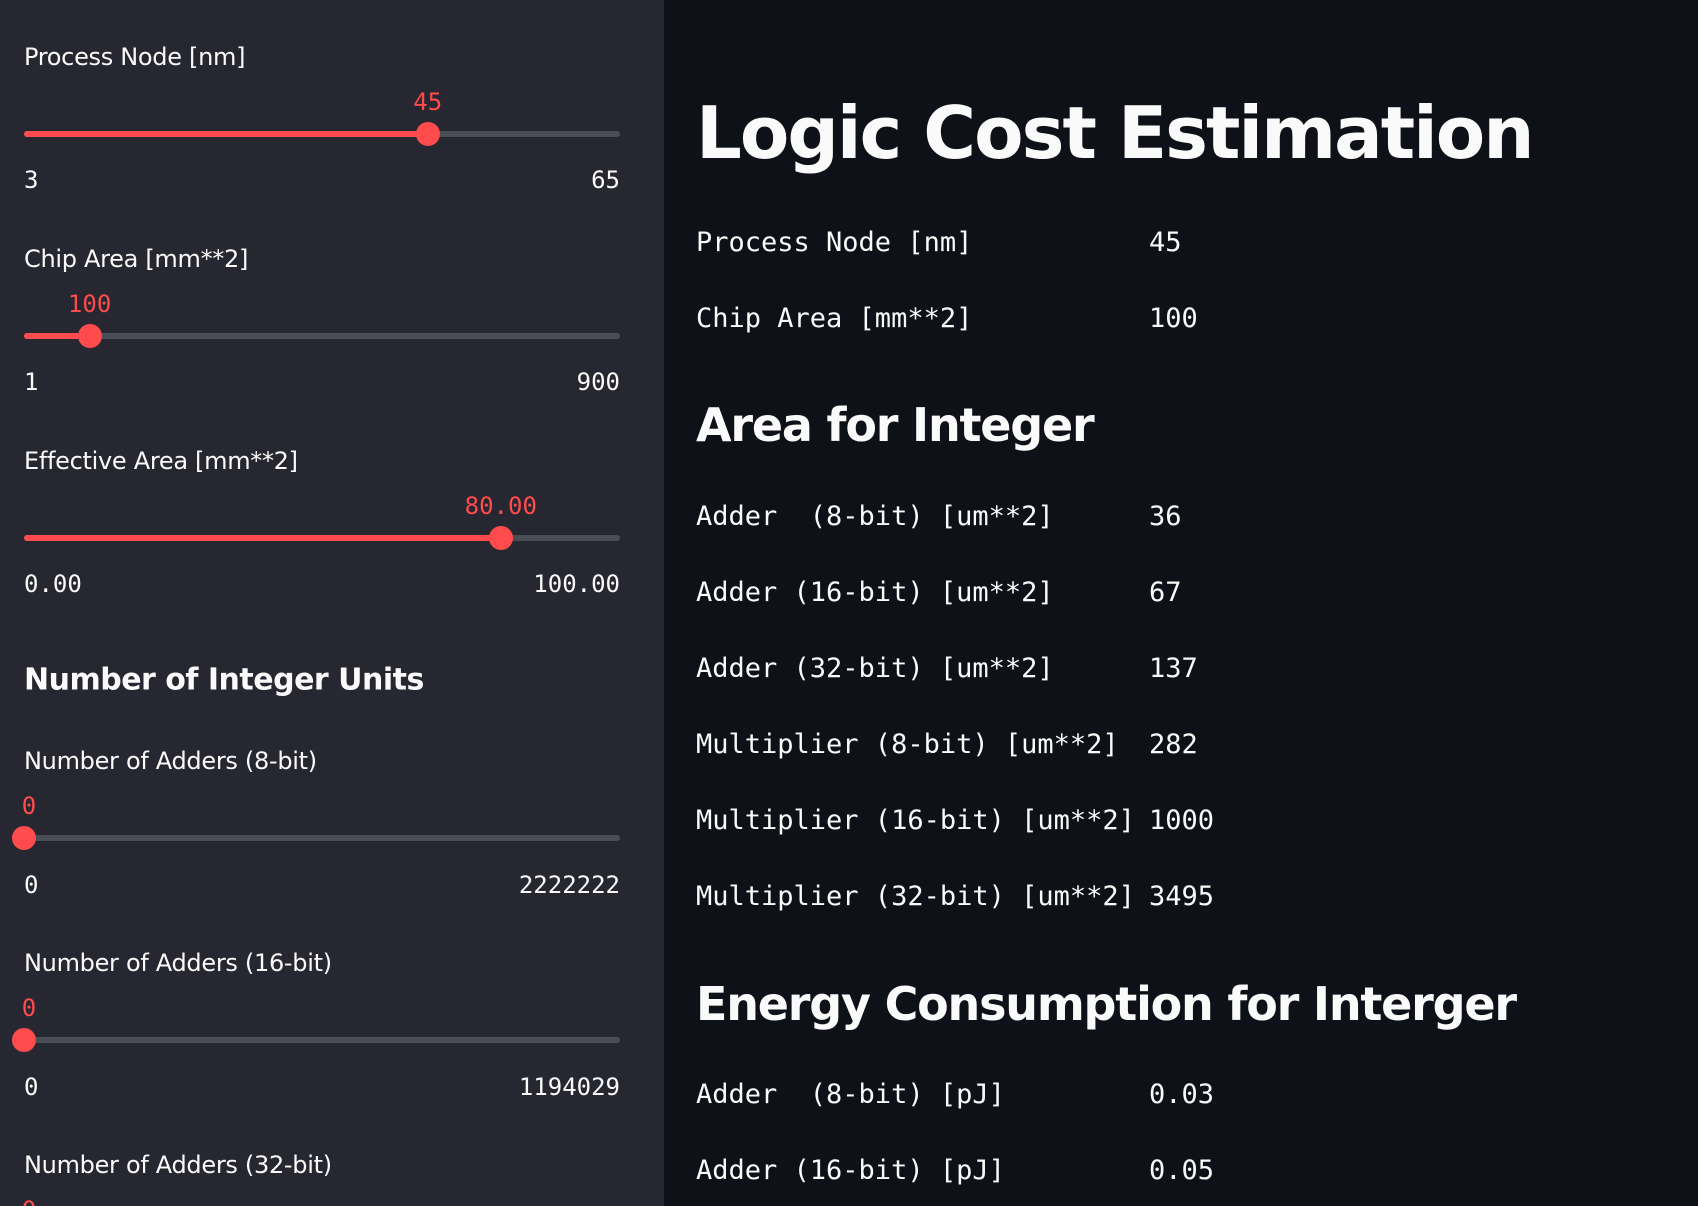 This screenshot has width=1698, height=1206. What do you see at coordinates (316, 1056) in the screenshot?
I see `adders-16bit-slider: Number of Adders (16-bit) 0 0 1194029` at bounding box center [316, 1056].